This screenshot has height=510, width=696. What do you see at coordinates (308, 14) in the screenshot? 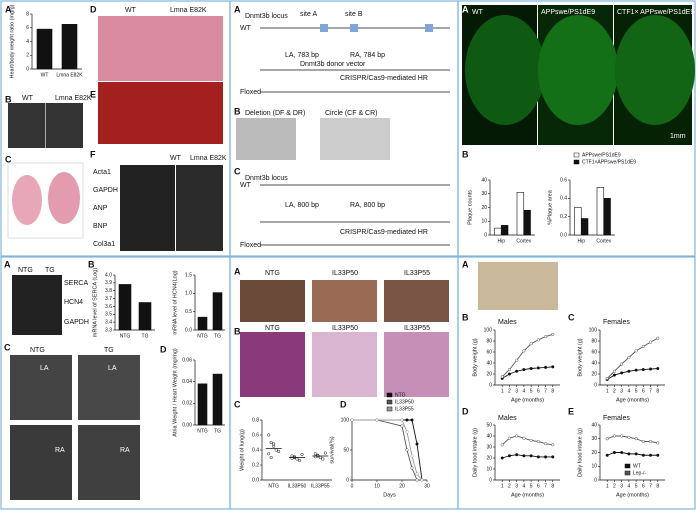
I see `label: site A` at bounding box center [308, 14].